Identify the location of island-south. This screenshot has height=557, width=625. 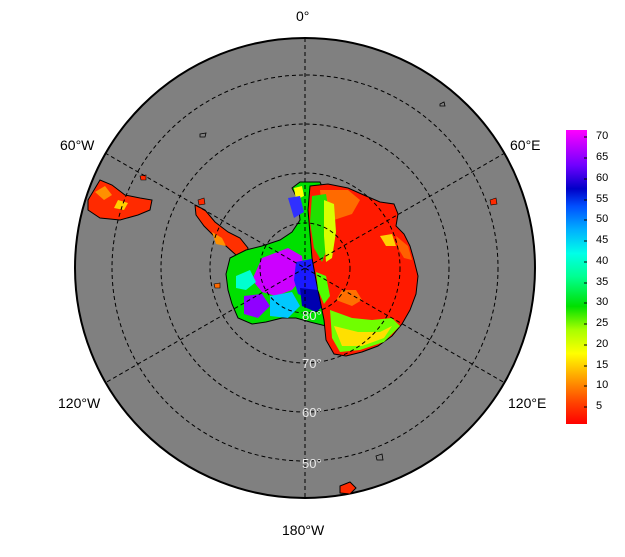
(348, 488).